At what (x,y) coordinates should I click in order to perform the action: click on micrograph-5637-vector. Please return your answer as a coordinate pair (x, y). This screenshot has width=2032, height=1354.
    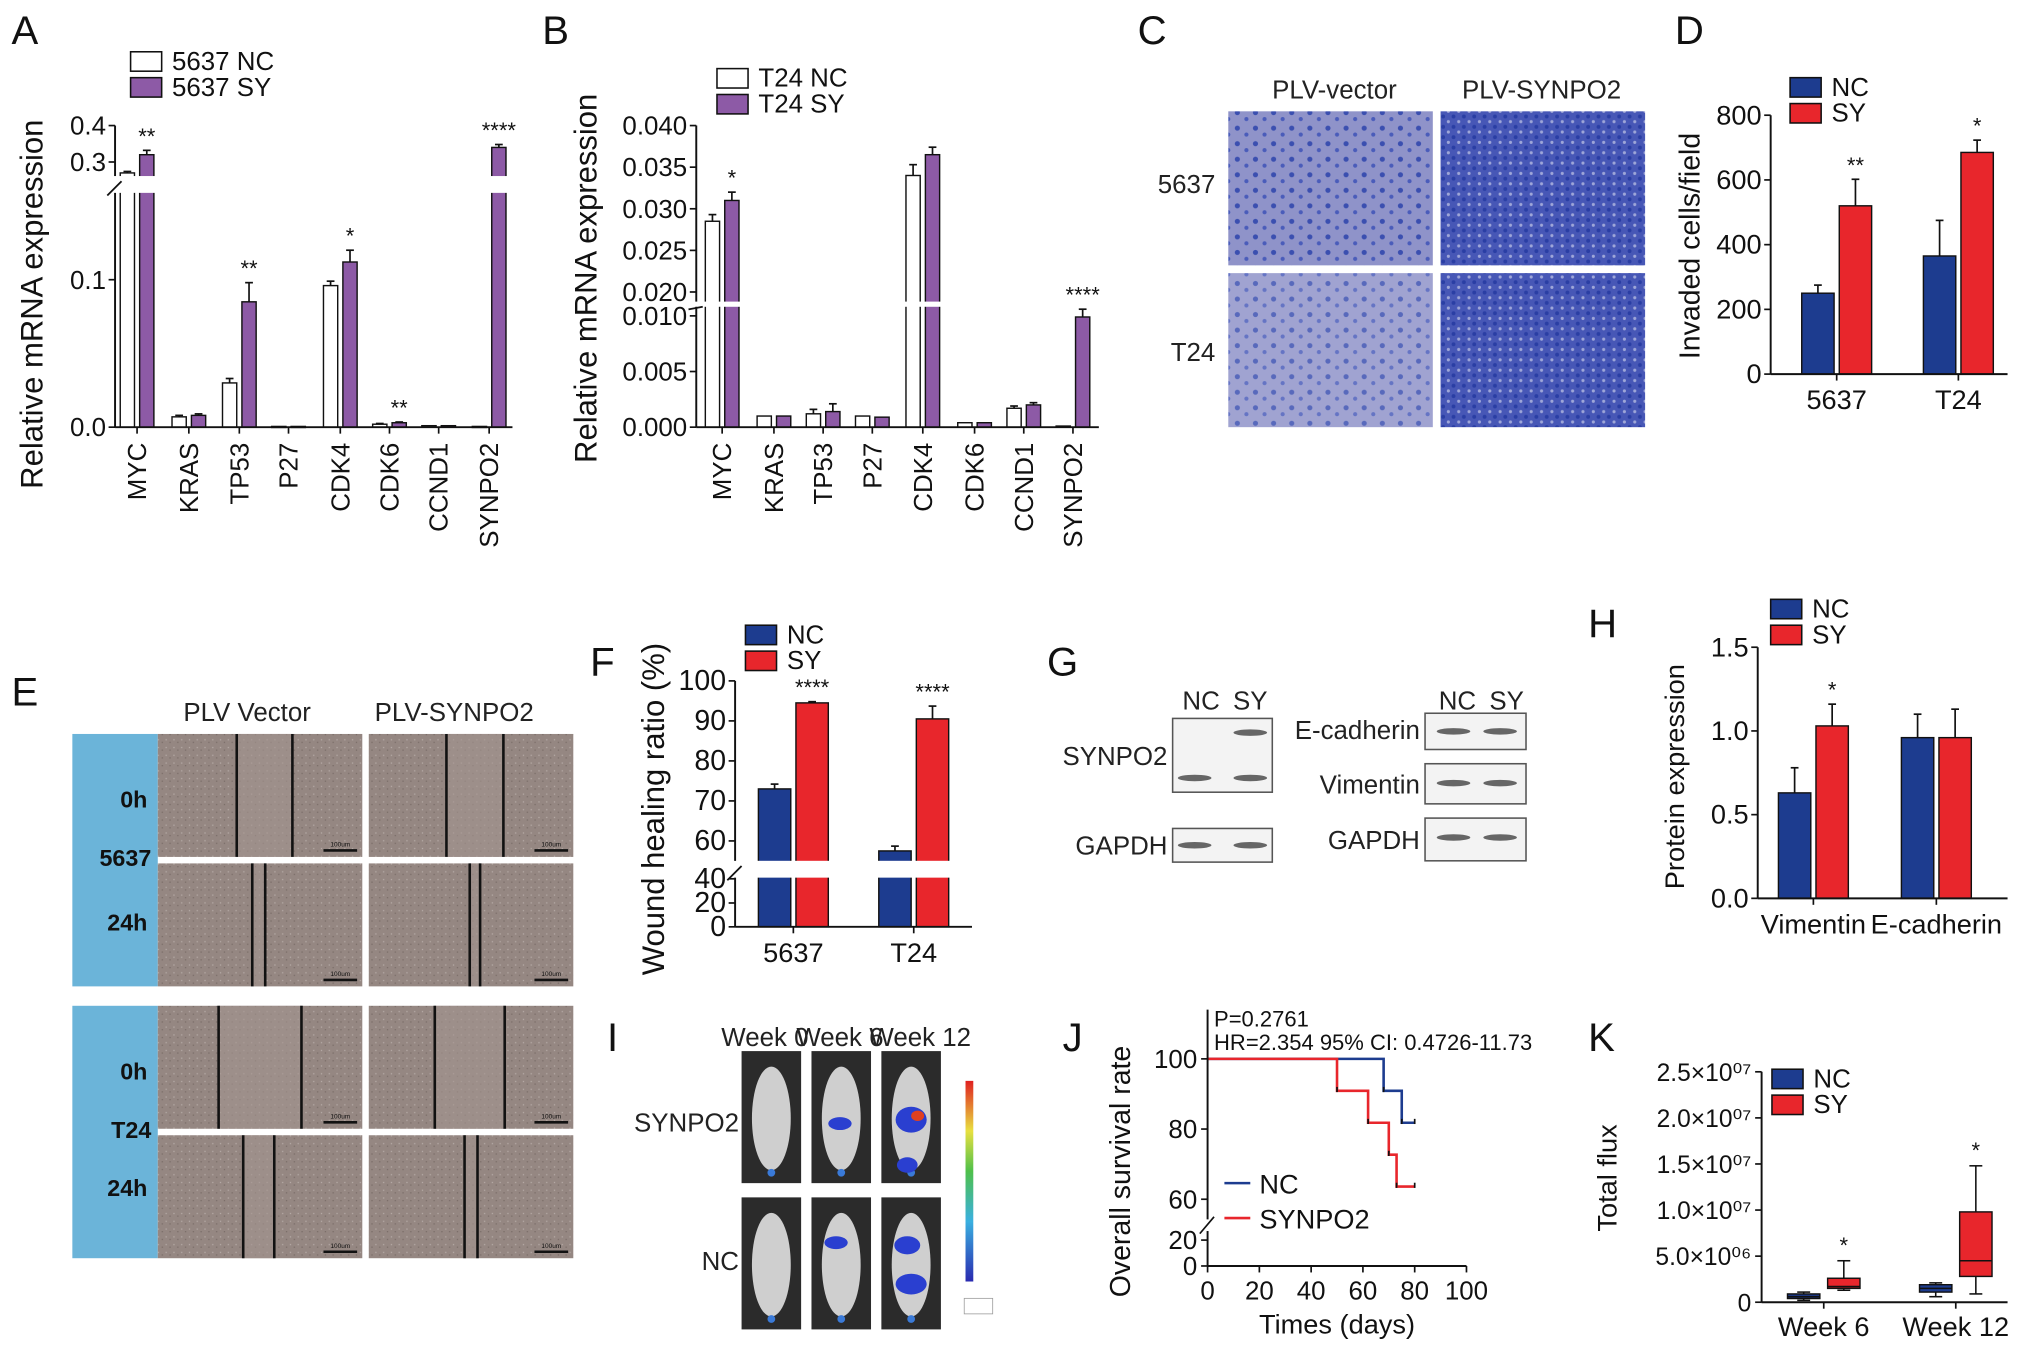
    Looking at the image, I should click on (1330, 188).